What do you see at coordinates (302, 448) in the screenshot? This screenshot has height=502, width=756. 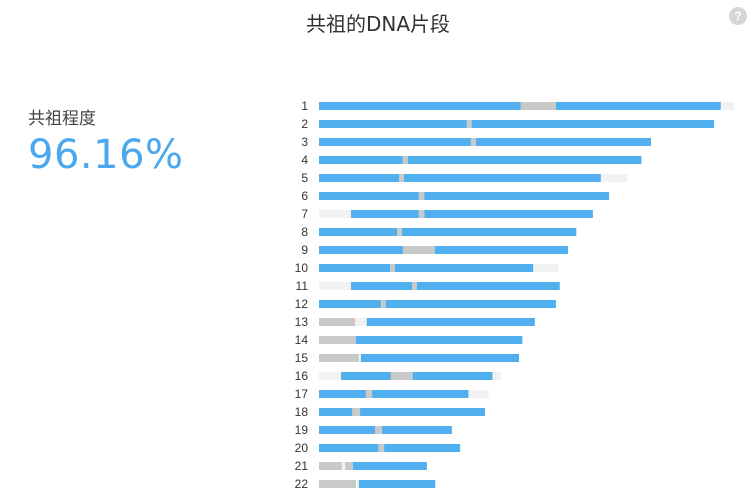 I see `chromosome-label: 20` at bounding box center [302, 448].